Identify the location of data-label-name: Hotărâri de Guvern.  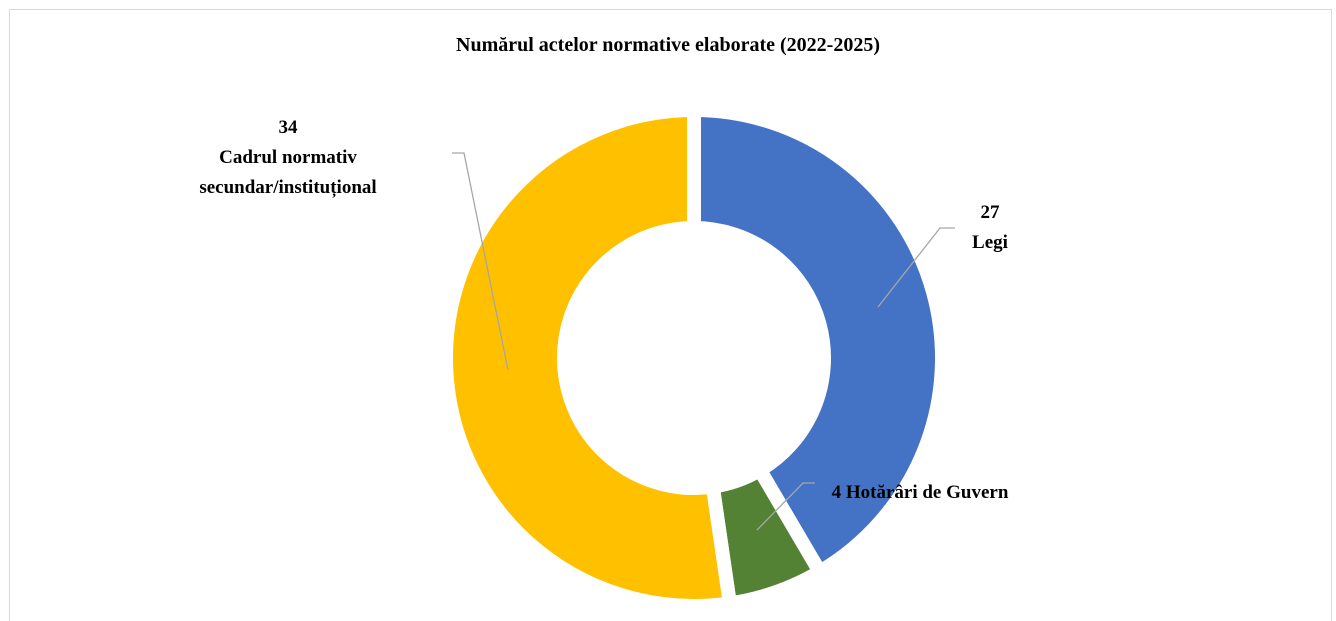
(927, 492).